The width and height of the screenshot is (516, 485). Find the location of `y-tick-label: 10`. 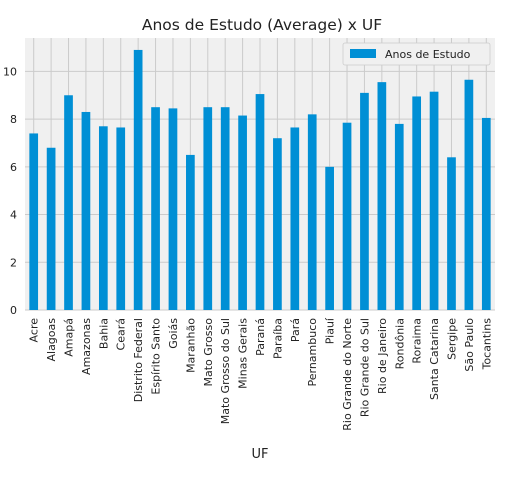

y-tick-label: 10 is located at coordinates (10, 71).